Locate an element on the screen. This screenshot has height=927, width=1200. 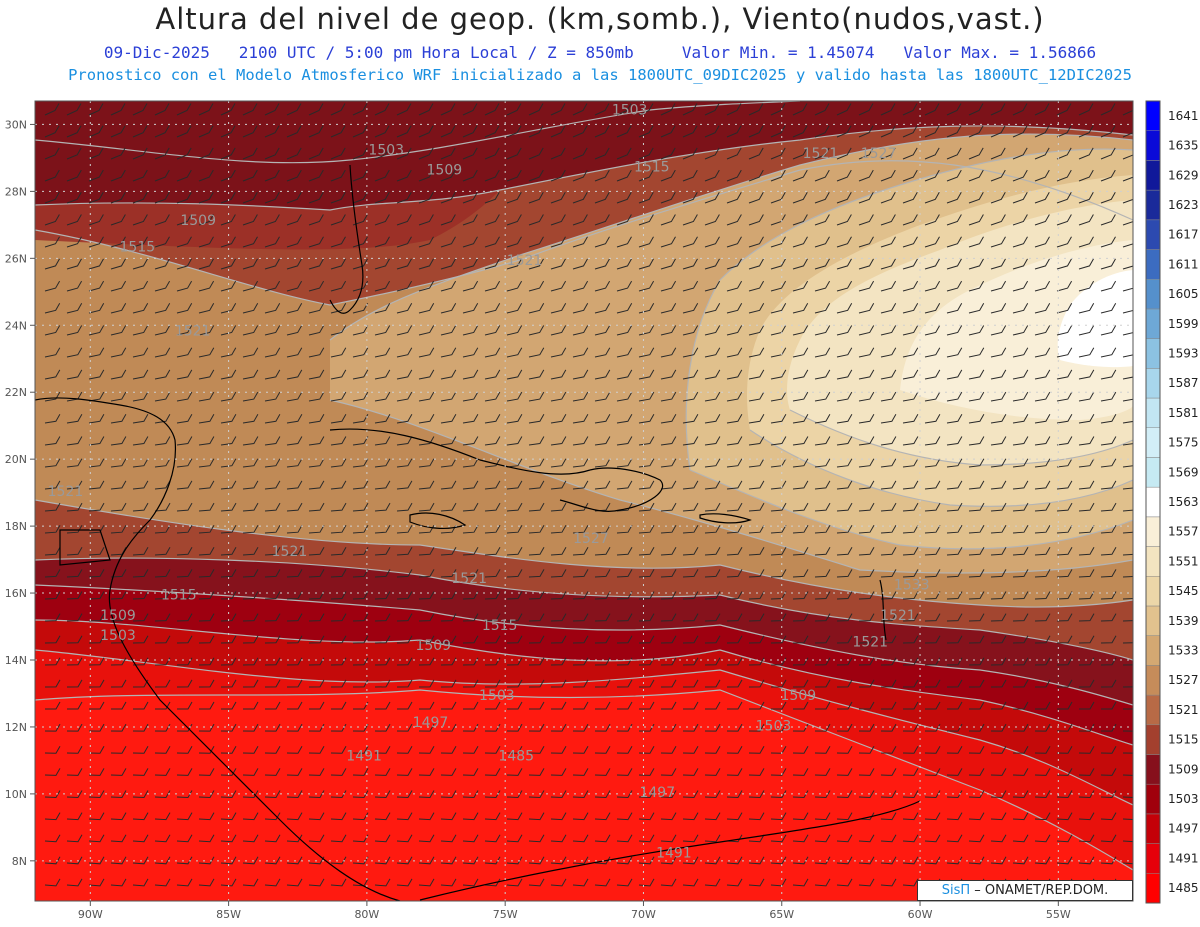
colorbar-swatch is located at coordinates (1153, 591).